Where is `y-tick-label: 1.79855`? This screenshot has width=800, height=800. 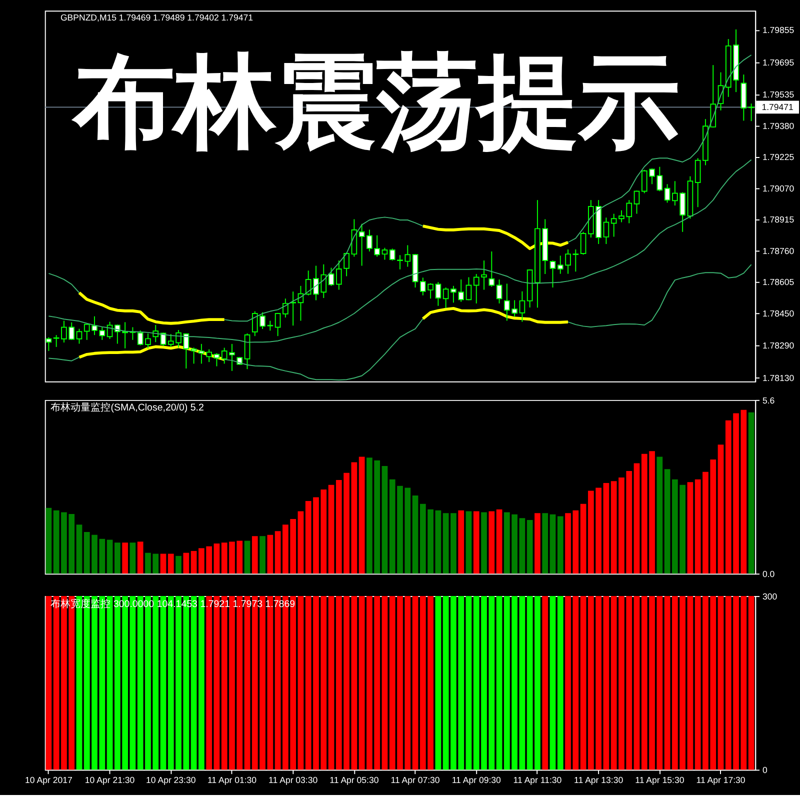 y-tick-label: 1.79855 is located at coordinates (778, 30).